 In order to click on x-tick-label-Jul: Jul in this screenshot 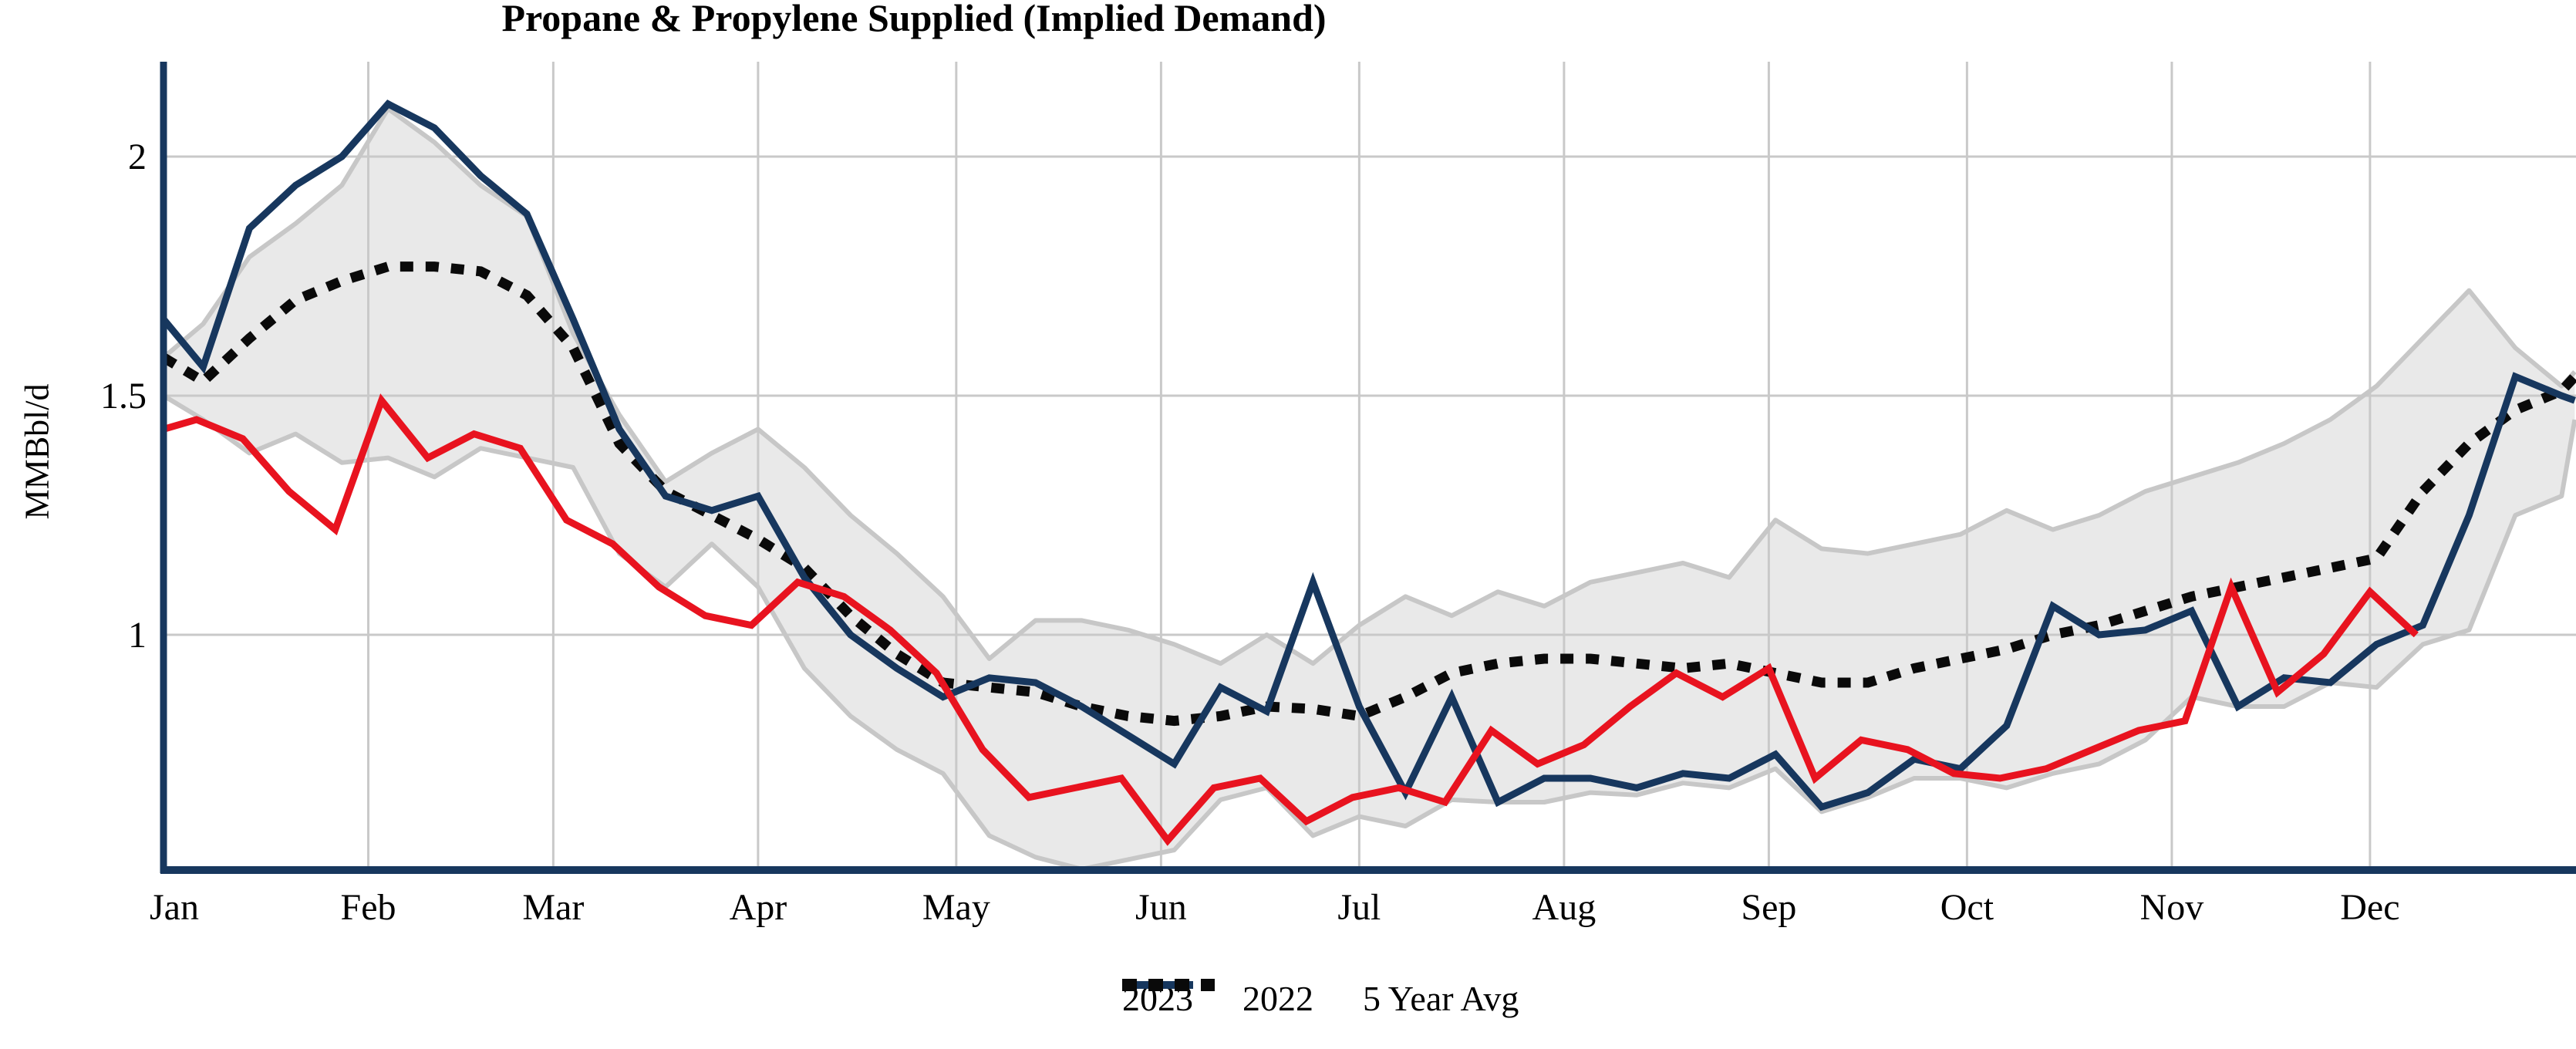, I will do `click(1359, 907)`.